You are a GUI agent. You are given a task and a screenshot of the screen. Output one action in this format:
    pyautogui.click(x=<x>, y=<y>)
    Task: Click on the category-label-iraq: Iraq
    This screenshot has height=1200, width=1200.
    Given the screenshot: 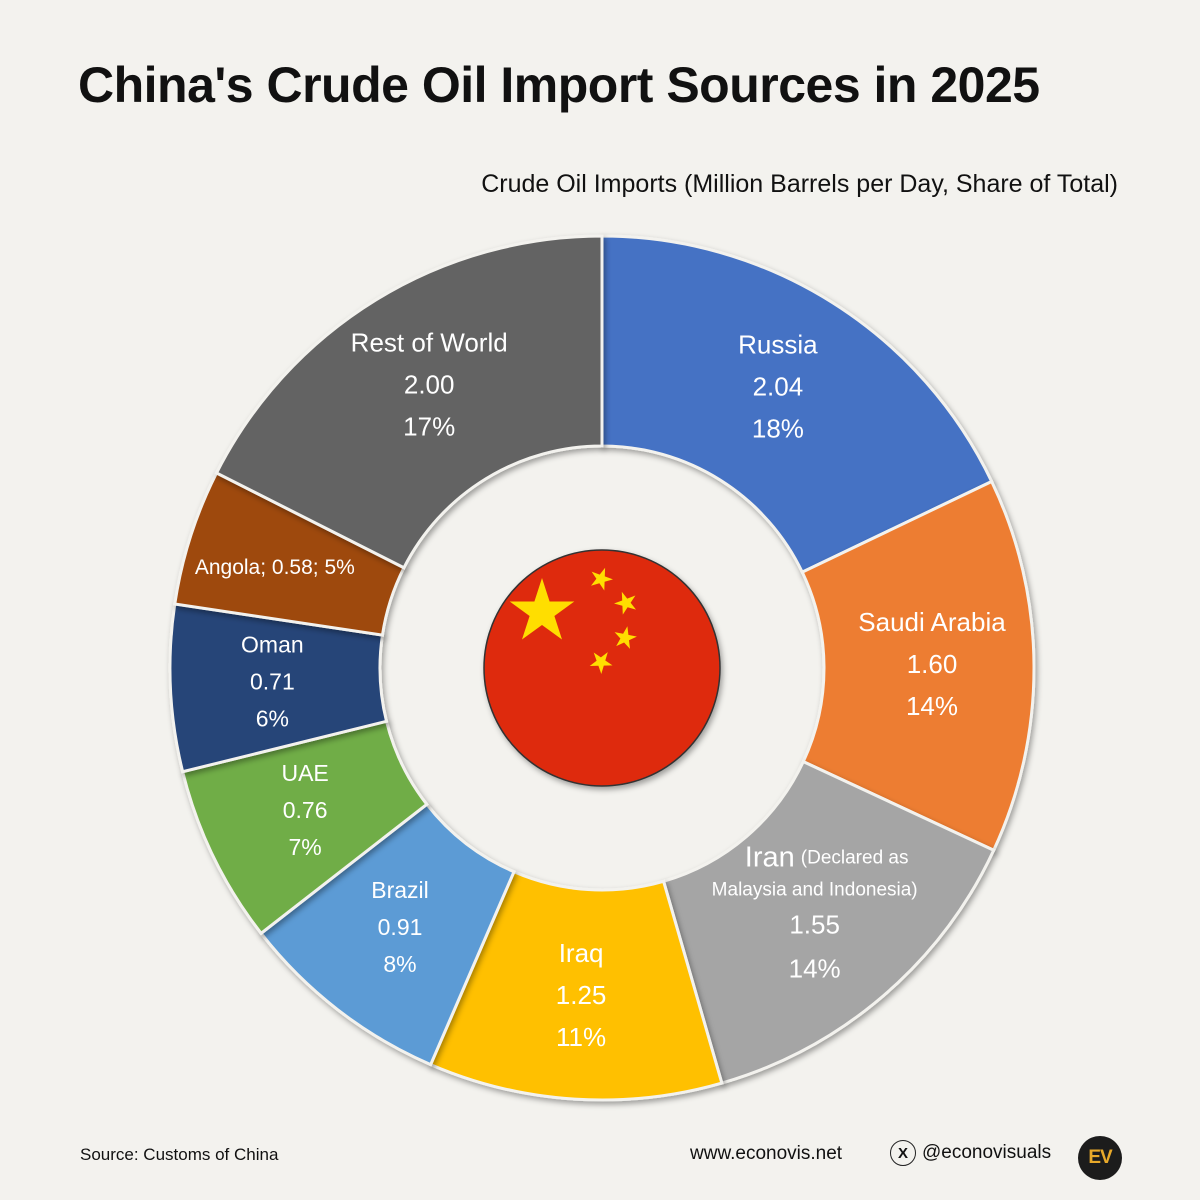 What is the action you would take?
    pyautogui.click(x=581, y=953)
    